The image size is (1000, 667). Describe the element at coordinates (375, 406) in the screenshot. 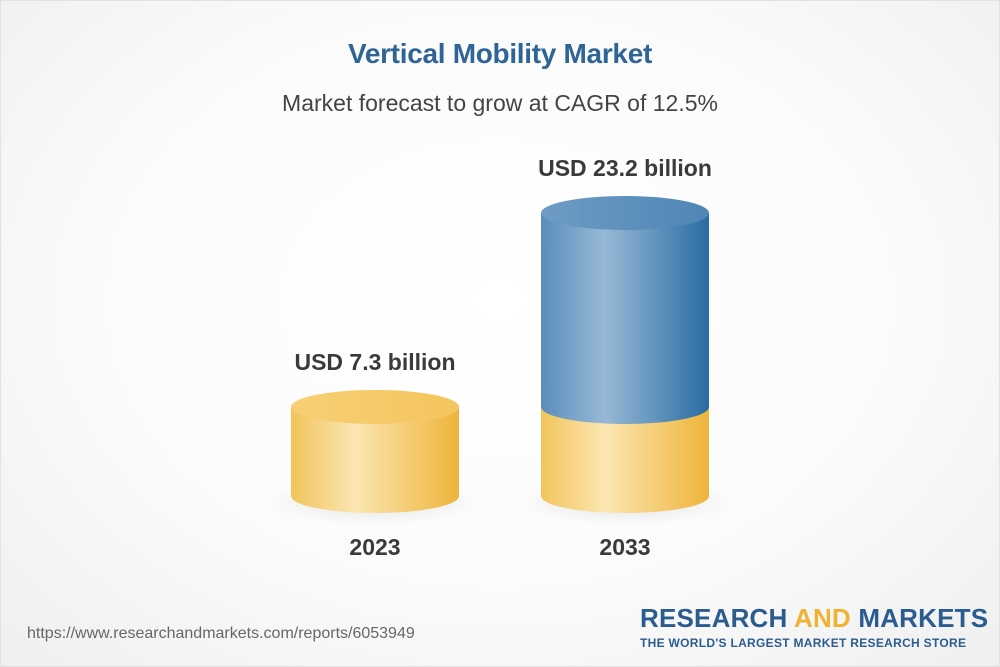

I see `bar-top-2023` at that location.